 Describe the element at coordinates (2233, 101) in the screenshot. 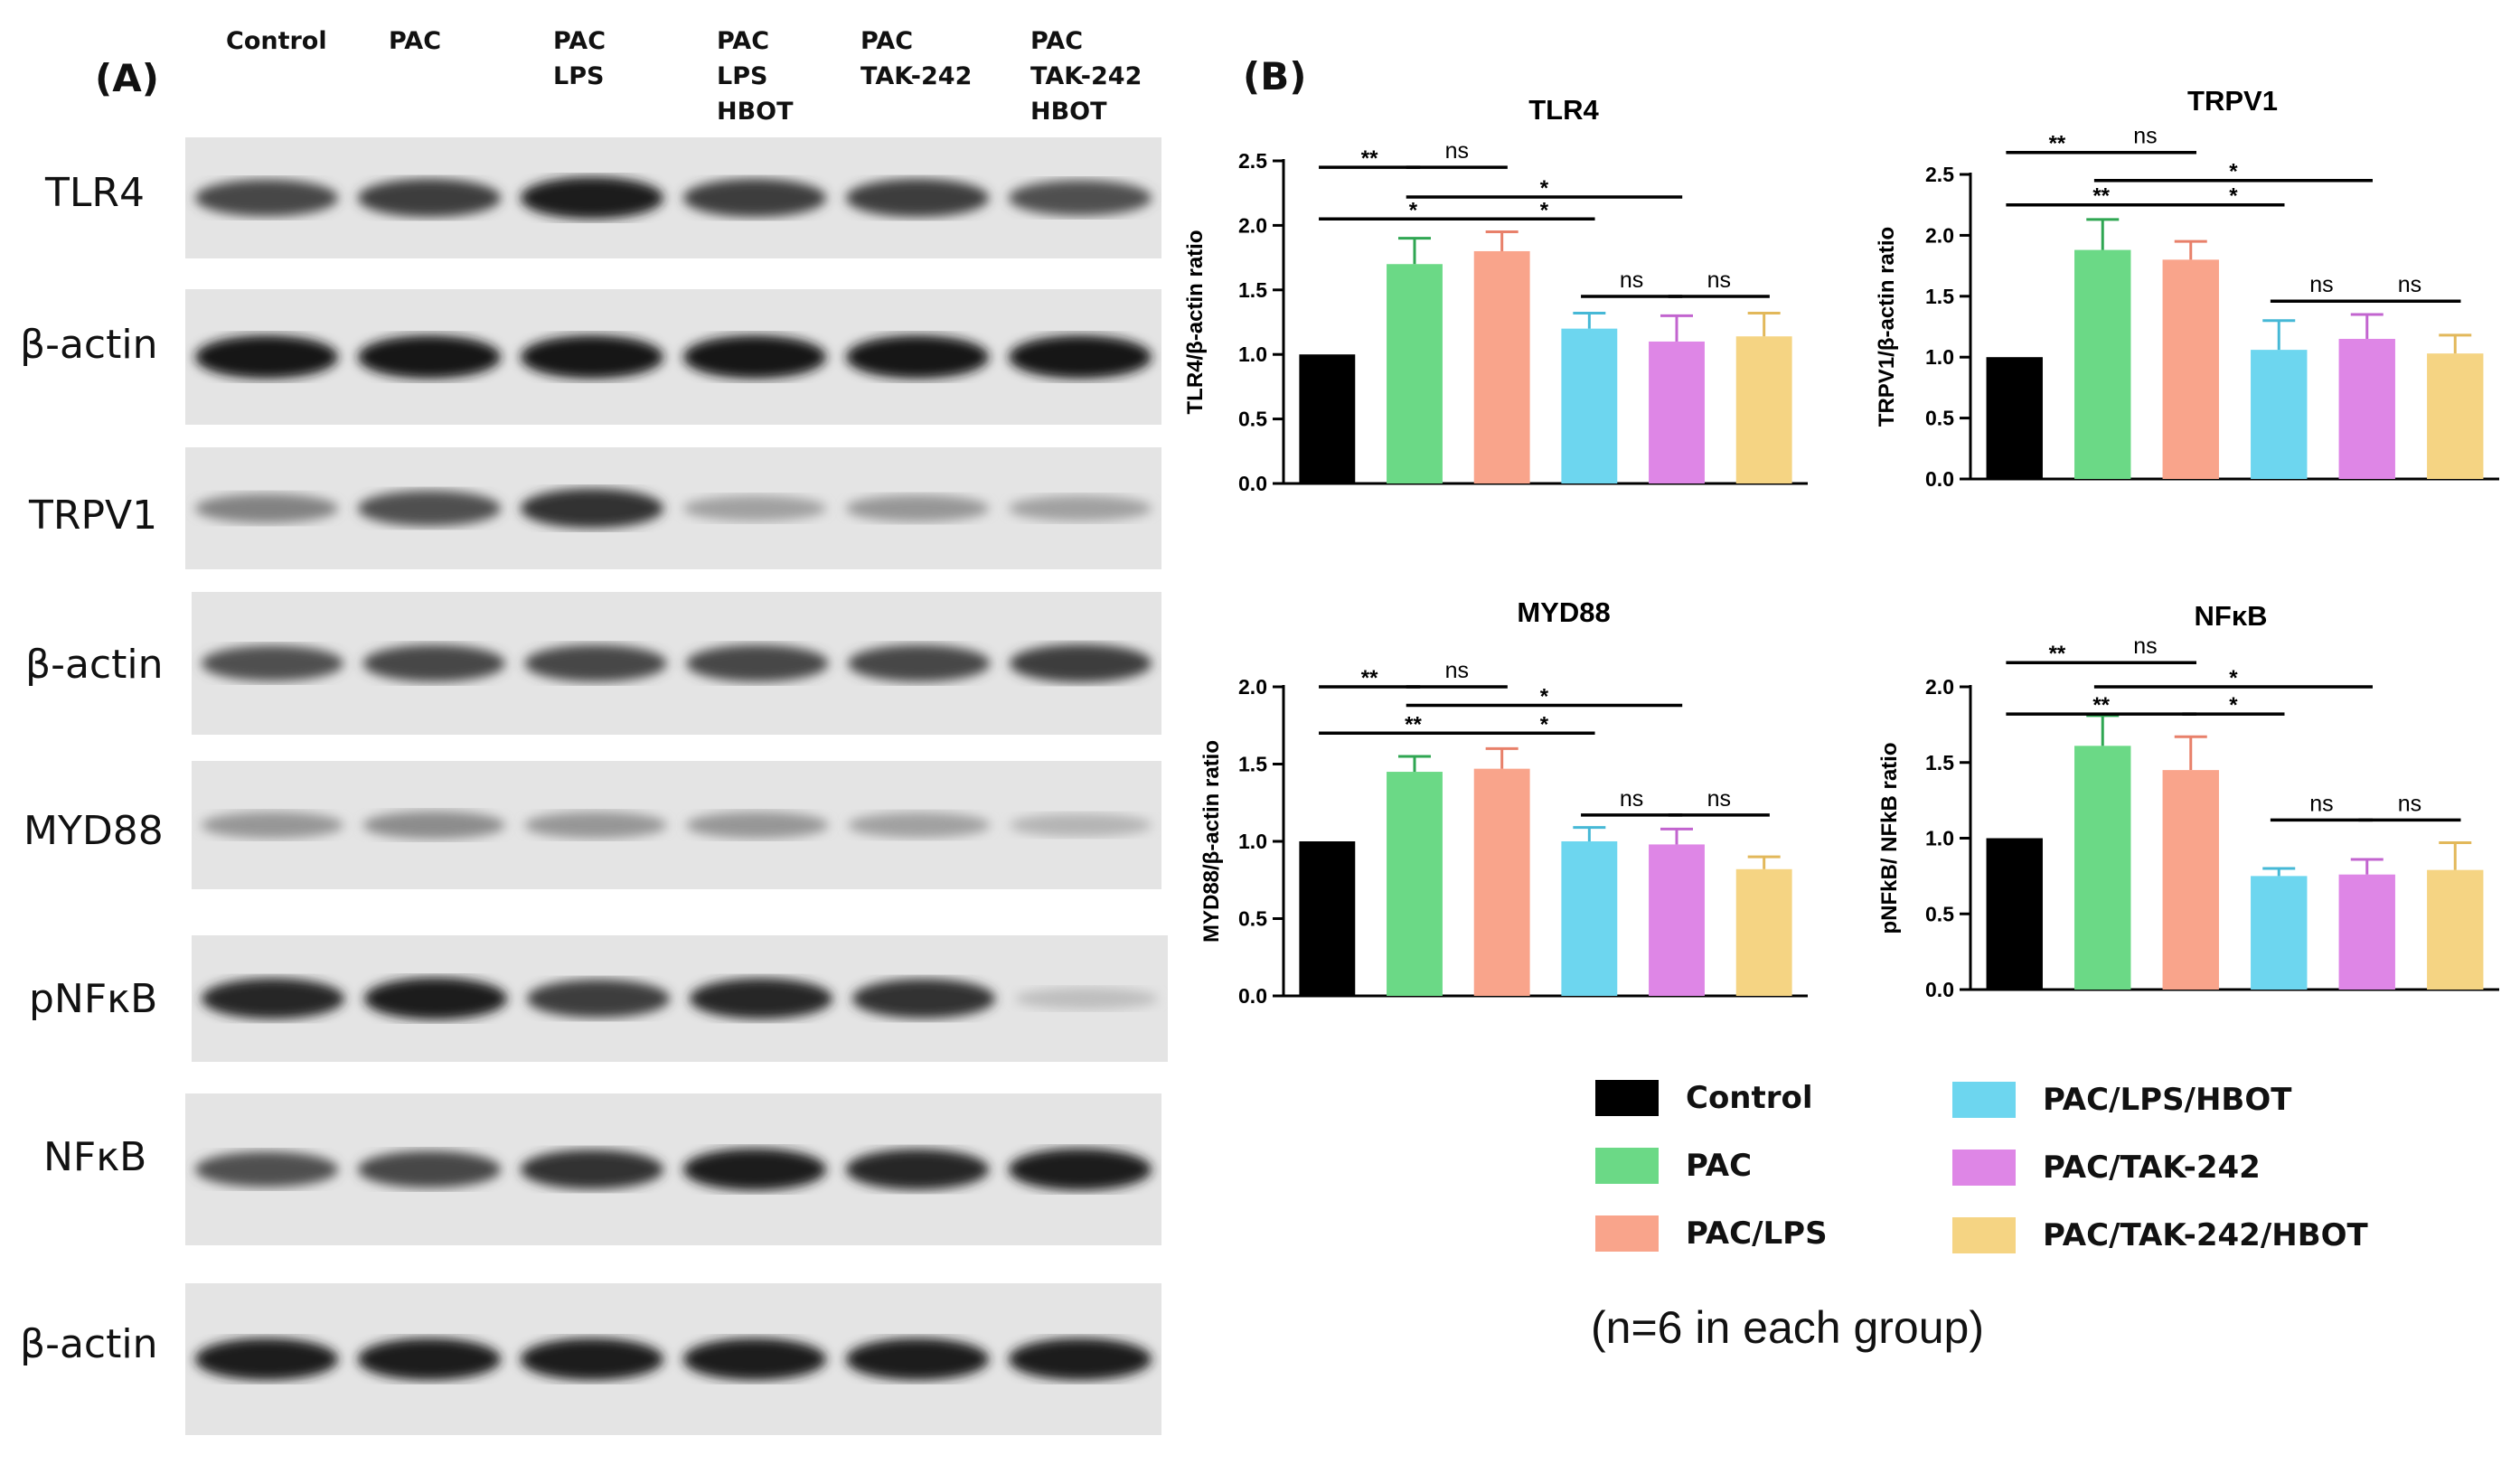

I see `chart-title: TRPV1` at that location.